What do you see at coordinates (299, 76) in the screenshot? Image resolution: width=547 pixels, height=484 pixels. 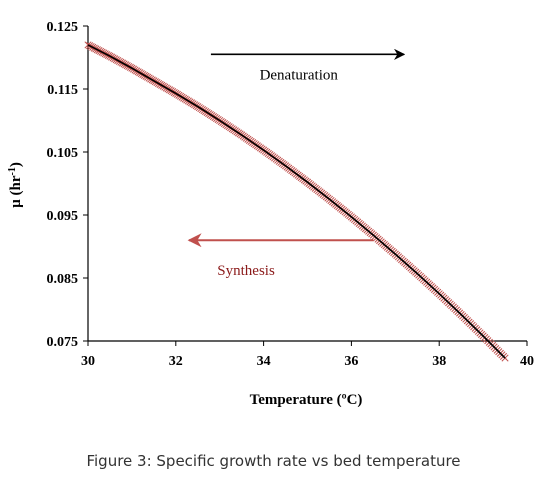 I see `denaturation-label: Denaturation` at bounding box center [299, 76].